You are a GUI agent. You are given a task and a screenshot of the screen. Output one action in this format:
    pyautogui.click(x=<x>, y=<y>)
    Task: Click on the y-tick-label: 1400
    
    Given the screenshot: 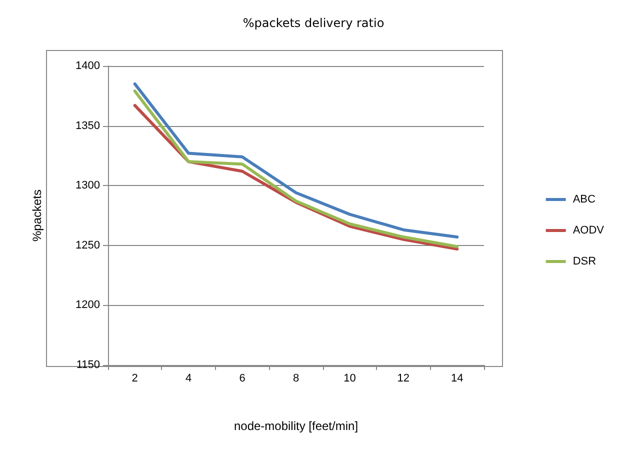 What is the action you would take?
    pyautogui.click(x=88, y=66)
    